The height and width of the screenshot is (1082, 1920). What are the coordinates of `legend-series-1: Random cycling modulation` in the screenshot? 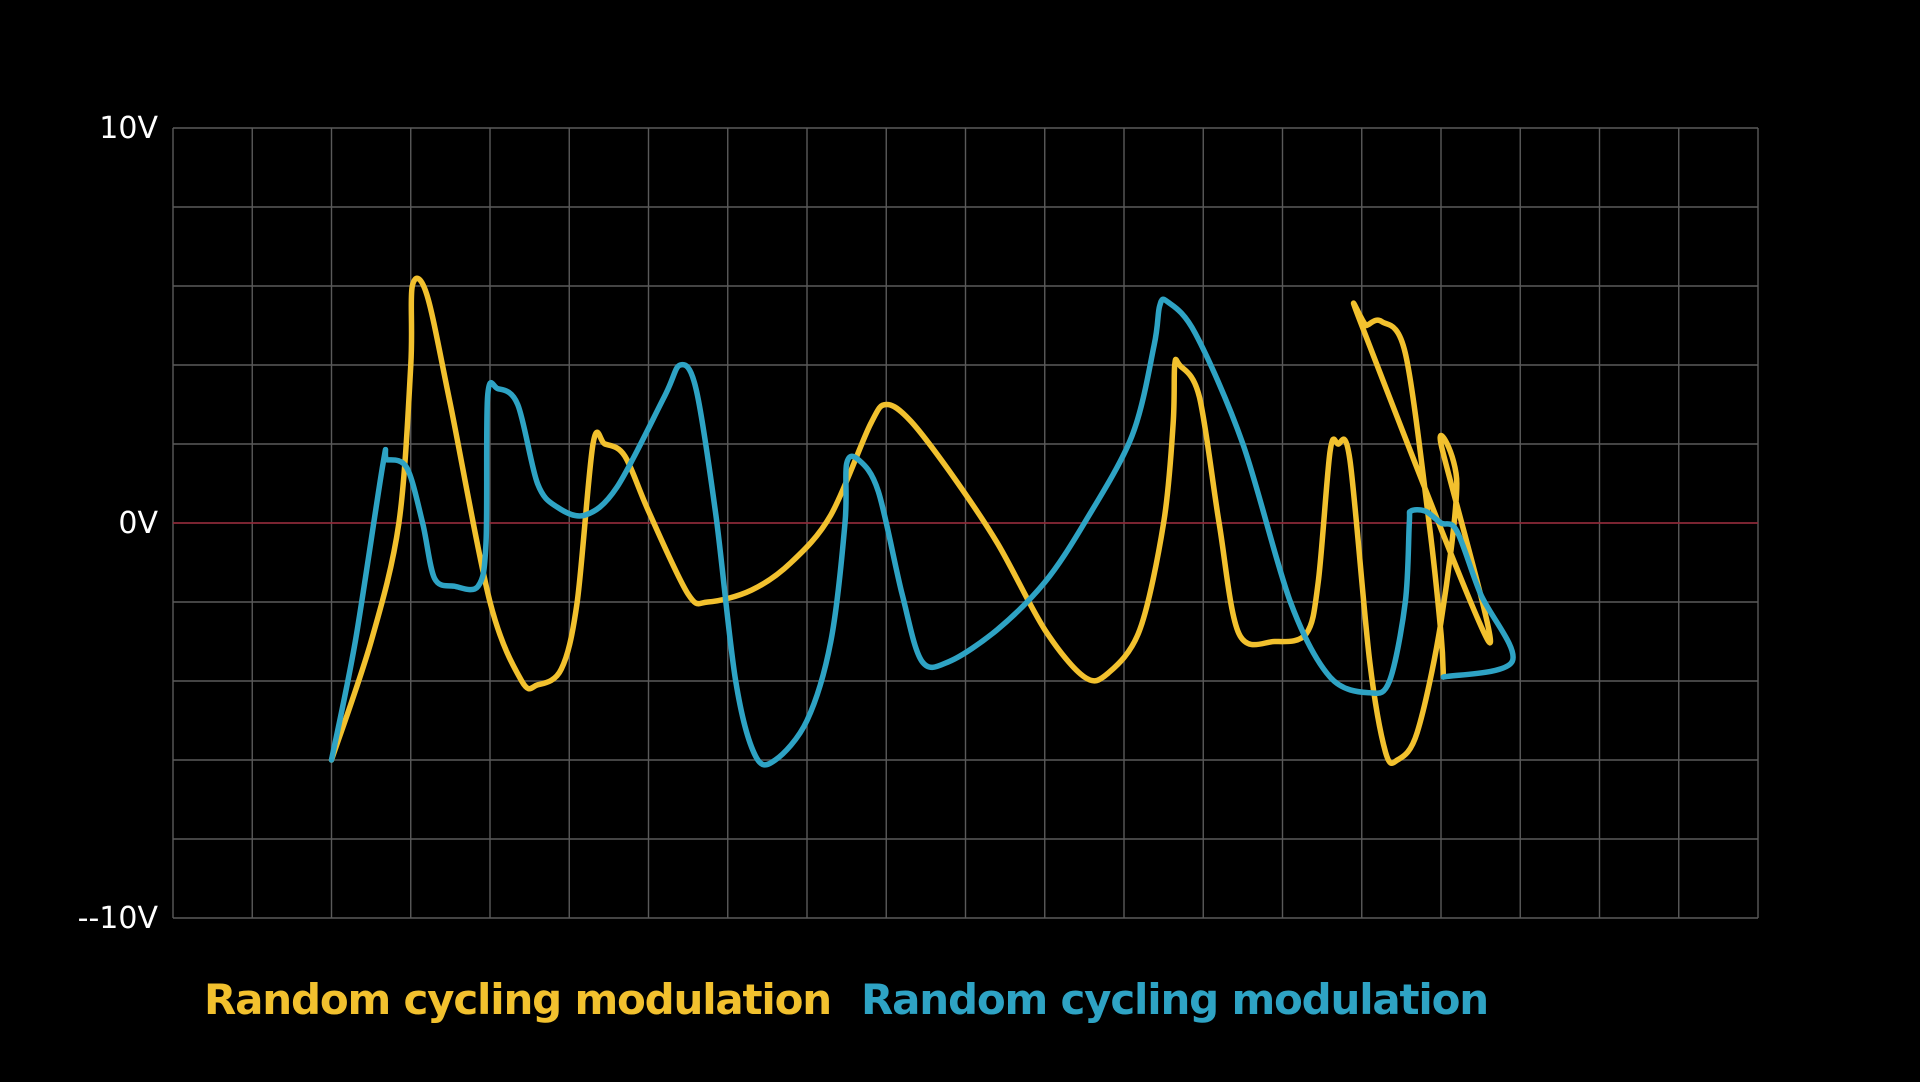 It's located at (518, 999).